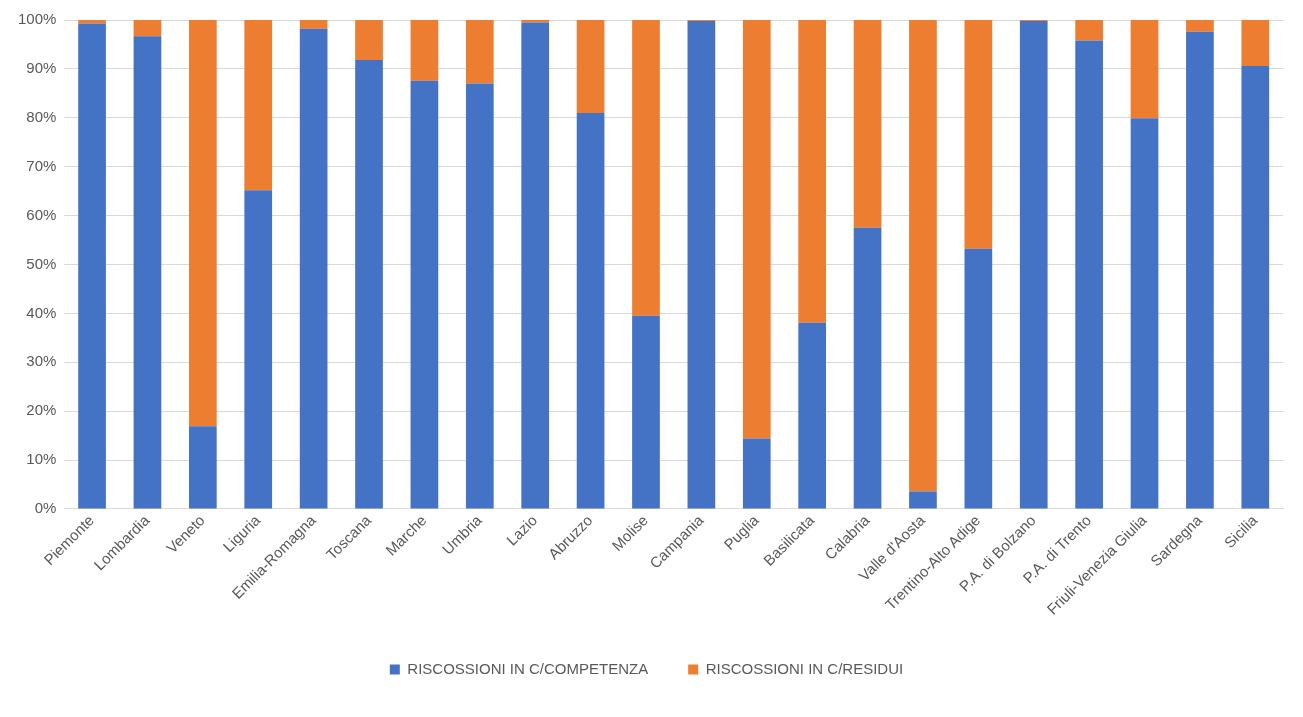 This screenshot has height=717, width=1303. I want to click on y-tick-label: 90%, so click(41, 68).